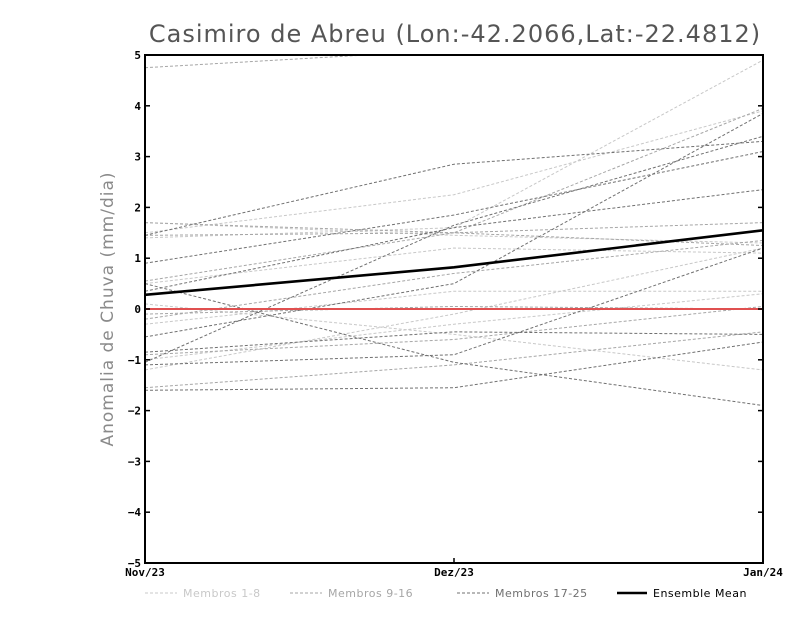 The height and width of the screenshot is (618, 800). I want to click on x-tick-label: Jan/24, so click(763, 572).